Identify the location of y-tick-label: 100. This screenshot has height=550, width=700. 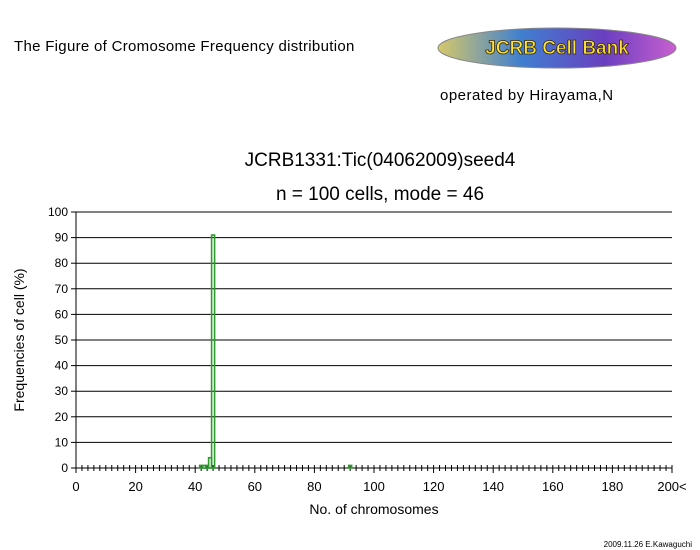
(58, 212).